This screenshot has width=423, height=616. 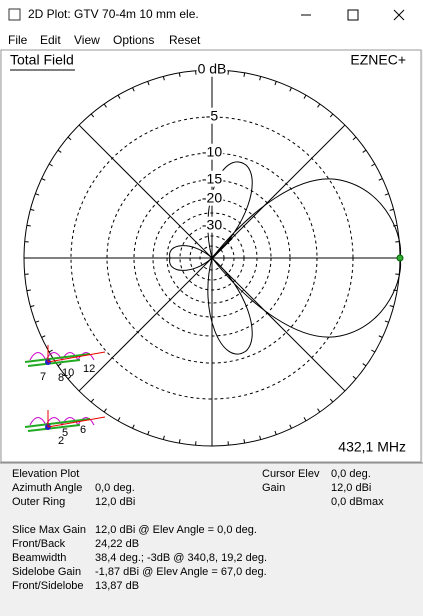 What do you see at coordinates (48, 586) in the screenshot?
I see `stat-label: Front/Sidelobe` at bounding box center [48, 586].